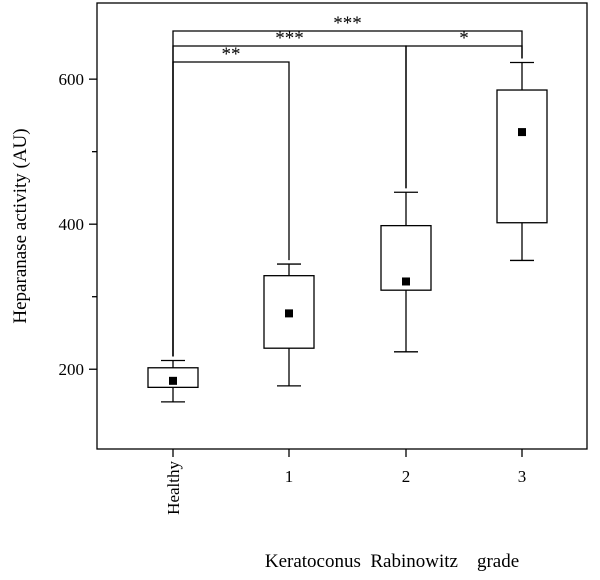  I want to click on x-tick-label: 3, so click(522, 476).